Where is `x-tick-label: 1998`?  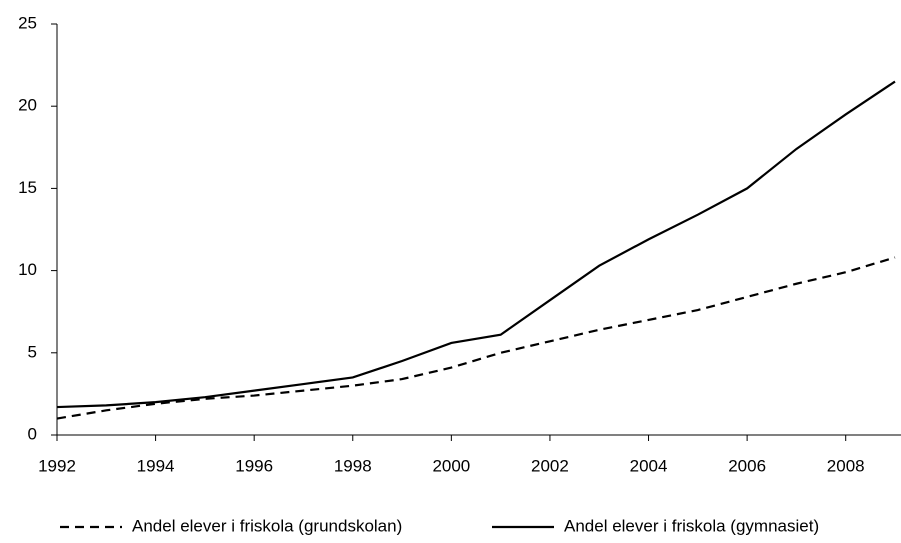 x-tick-label: 1998 is located at coordinates (353, 465).